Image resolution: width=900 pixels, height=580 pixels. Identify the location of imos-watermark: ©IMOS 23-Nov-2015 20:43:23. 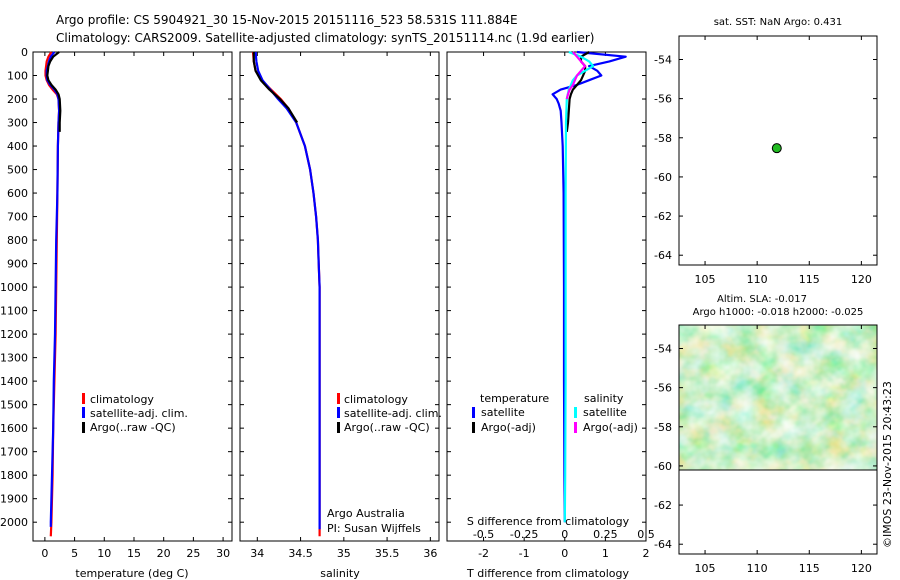
(887, 464).